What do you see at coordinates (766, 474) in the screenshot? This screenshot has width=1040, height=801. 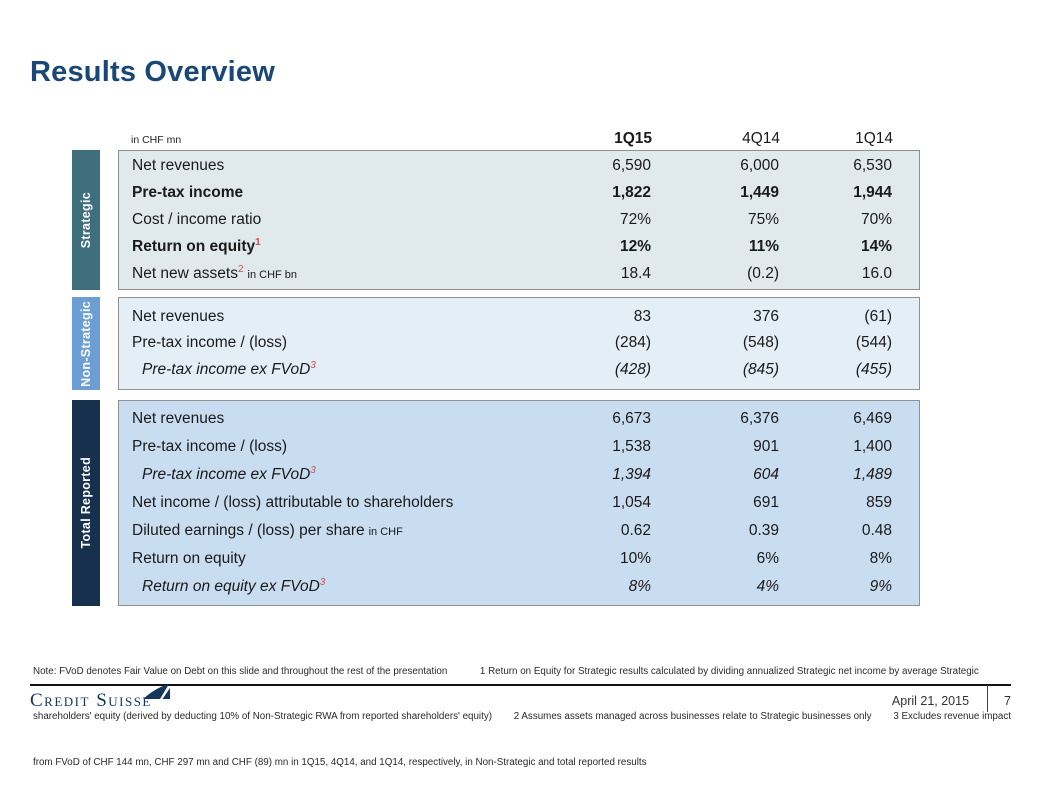 I see `cell-value: 604` at bounding box center [766, 474].